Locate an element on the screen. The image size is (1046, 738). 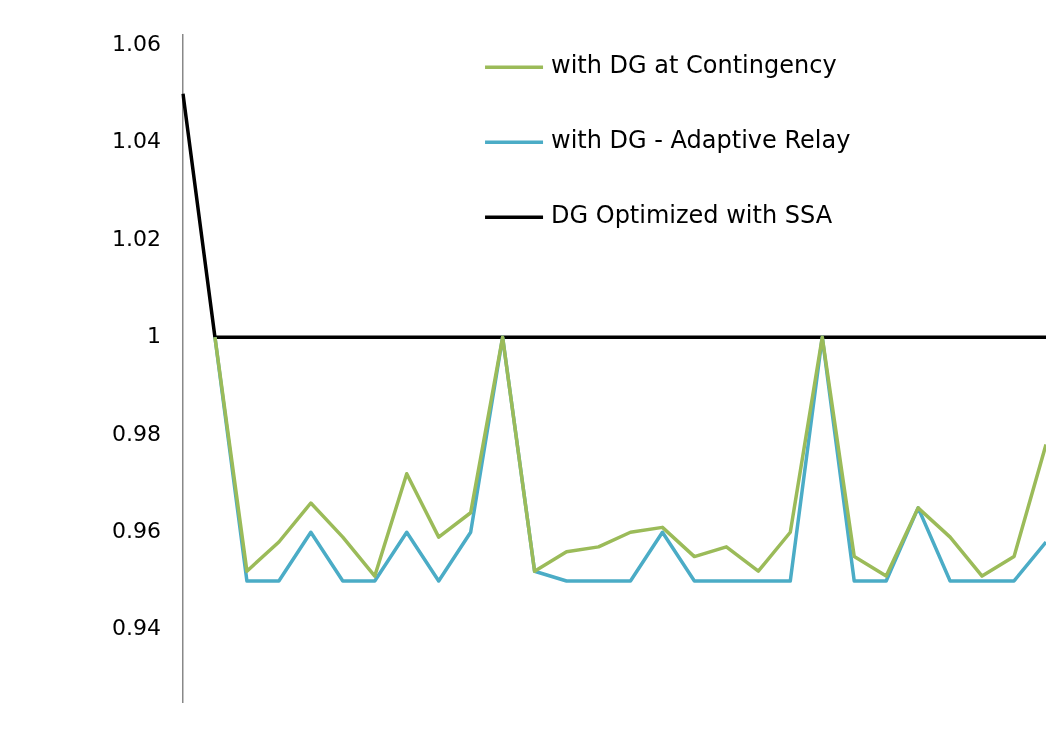
y-tick-label: 0.98 is located at coordinates (136, 433).